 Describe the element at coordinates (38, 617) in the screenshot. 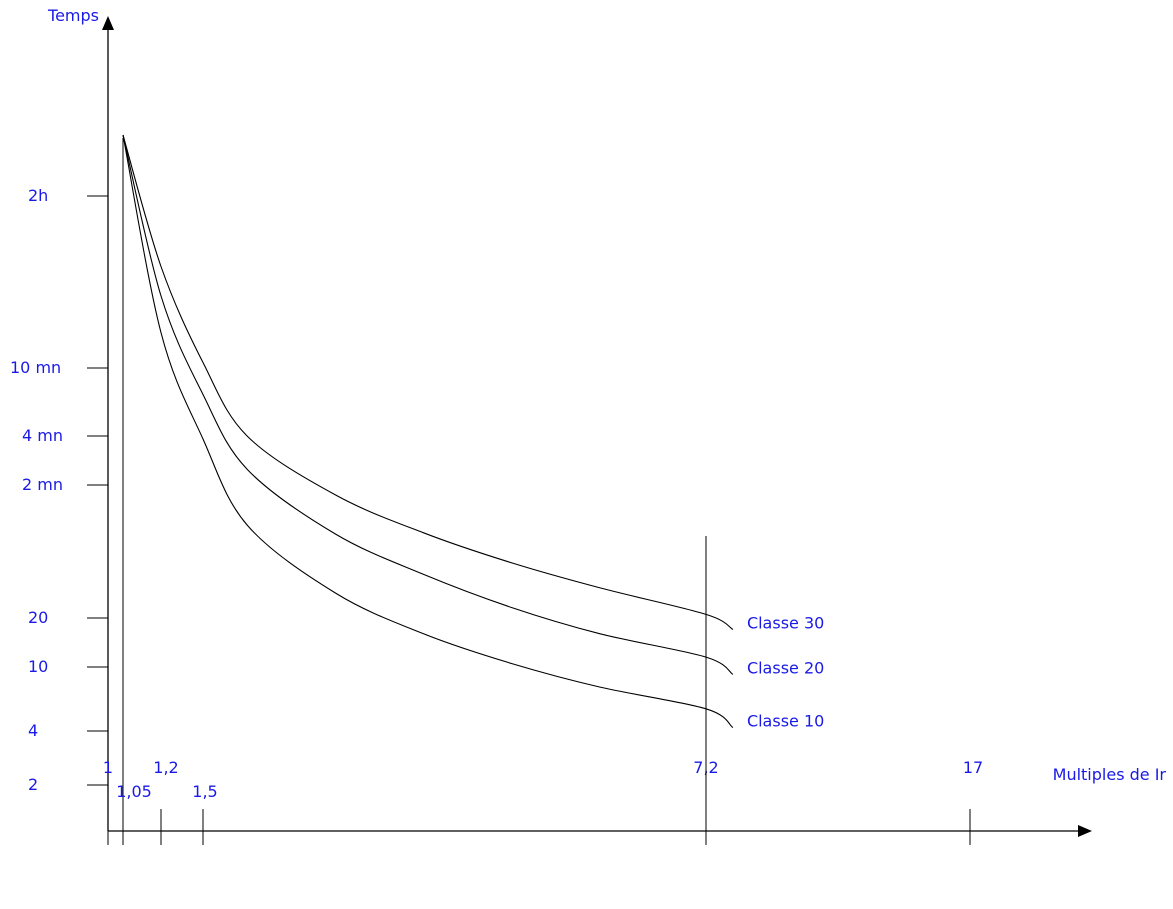

I see `y-tick-label-20: 20` at that location.